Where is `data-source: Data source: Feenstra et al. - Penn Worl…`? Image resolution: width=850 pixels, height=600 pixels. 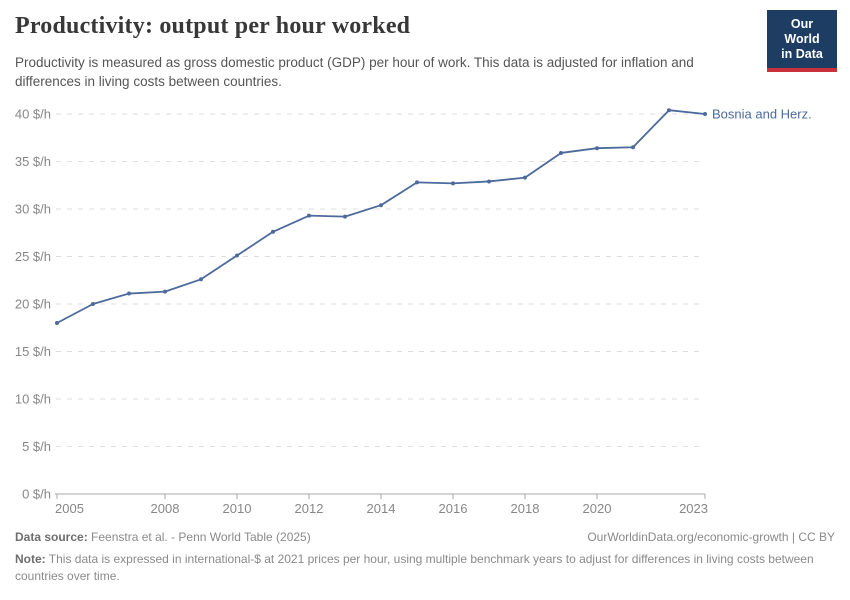
data-source: Data source: Feenstra et al. - Penn Worl… is located at coordinates (163, 537).